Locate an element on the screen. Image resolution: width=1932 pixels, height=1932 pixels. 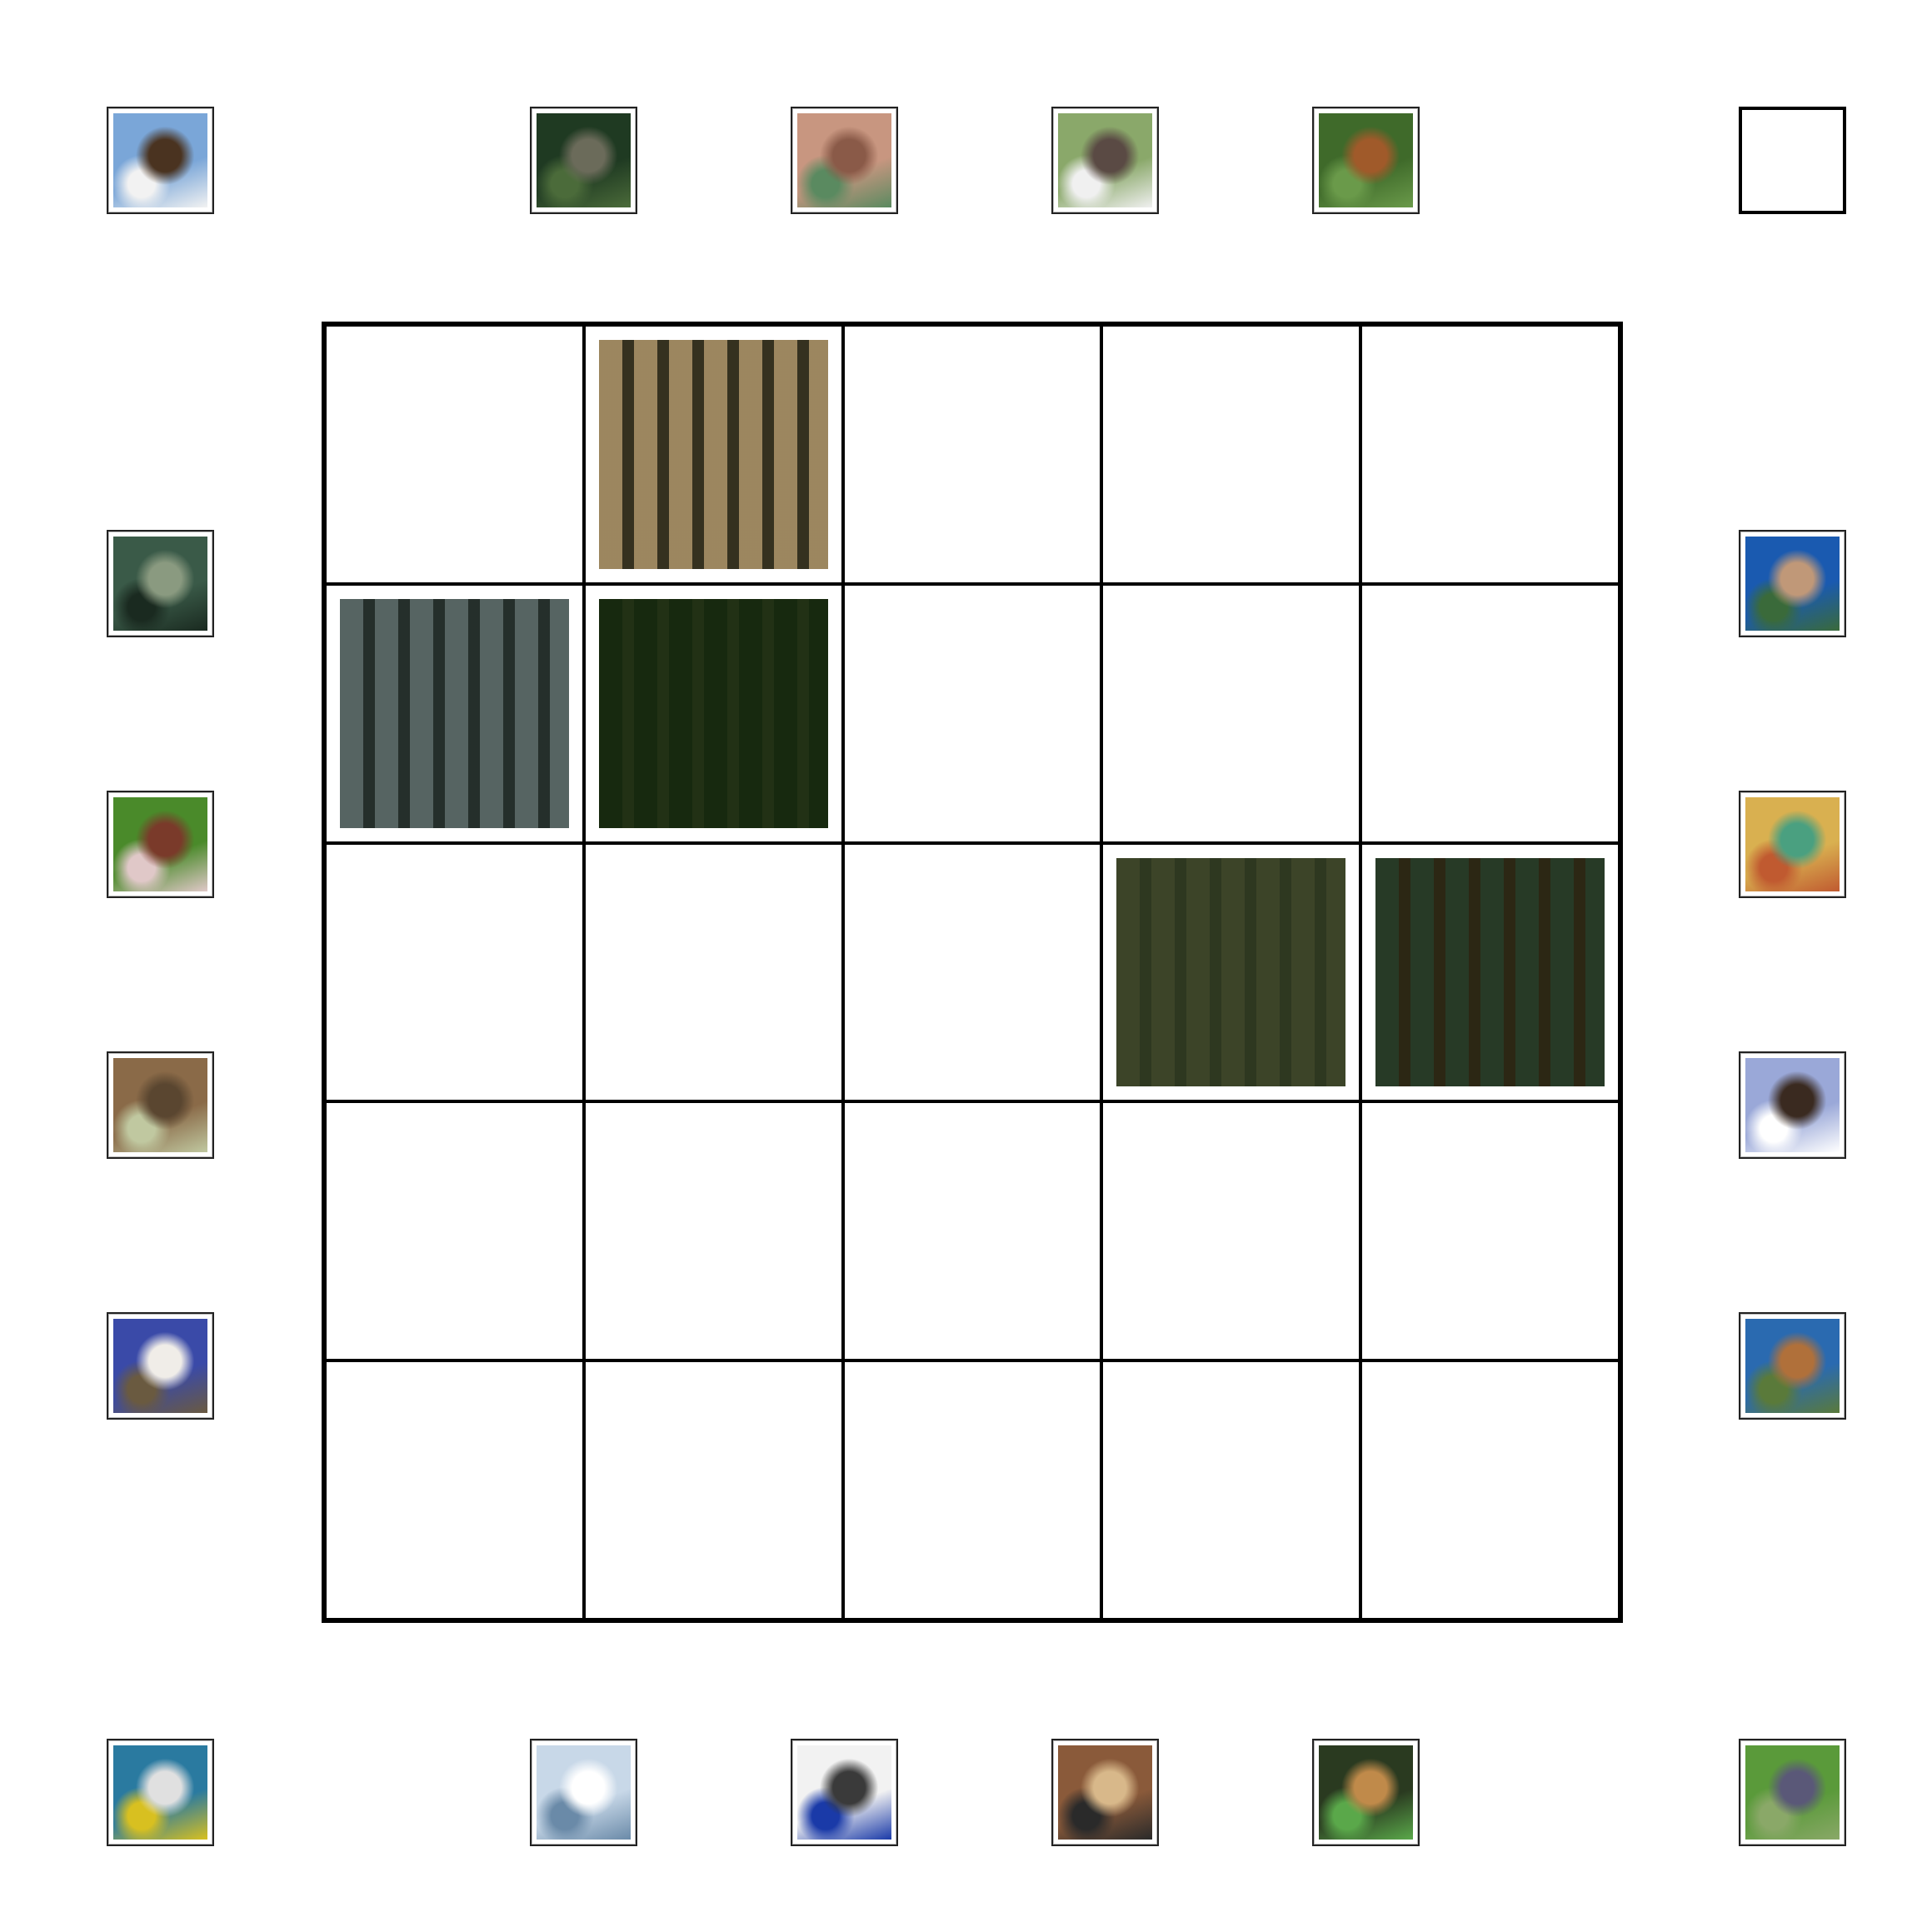
tiger-image is located at coordinates (1366, 160).